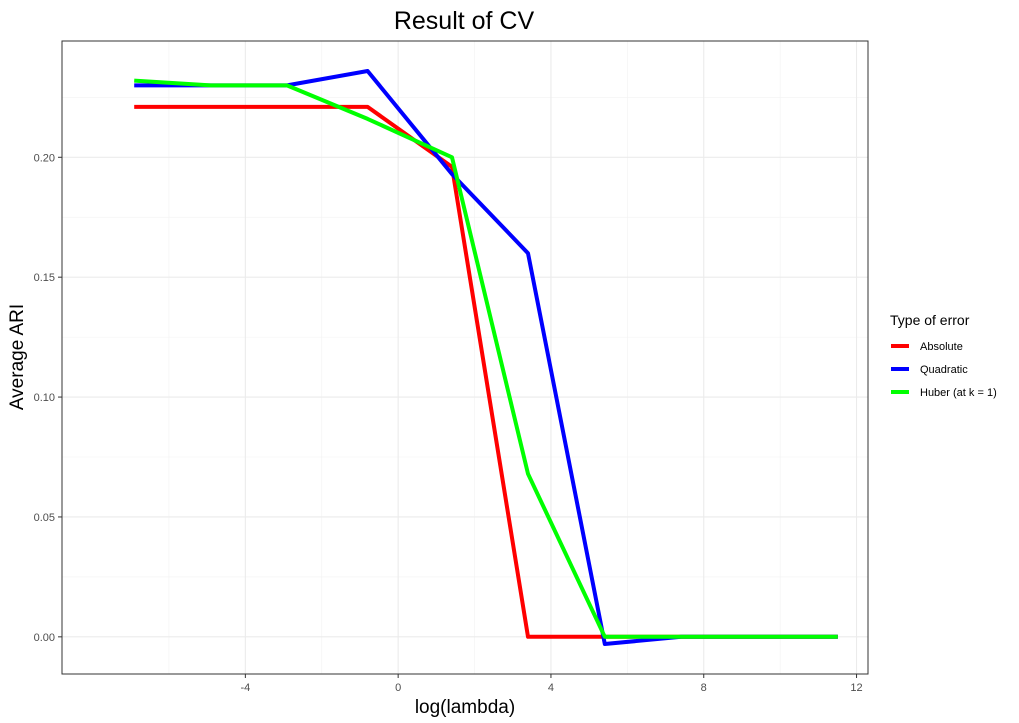 The height and width of the screenshot is (723, 1019). Describe the element at coordinates (44, 638) in the screenshot. I see `y-tick-label: 0.00` at that location.